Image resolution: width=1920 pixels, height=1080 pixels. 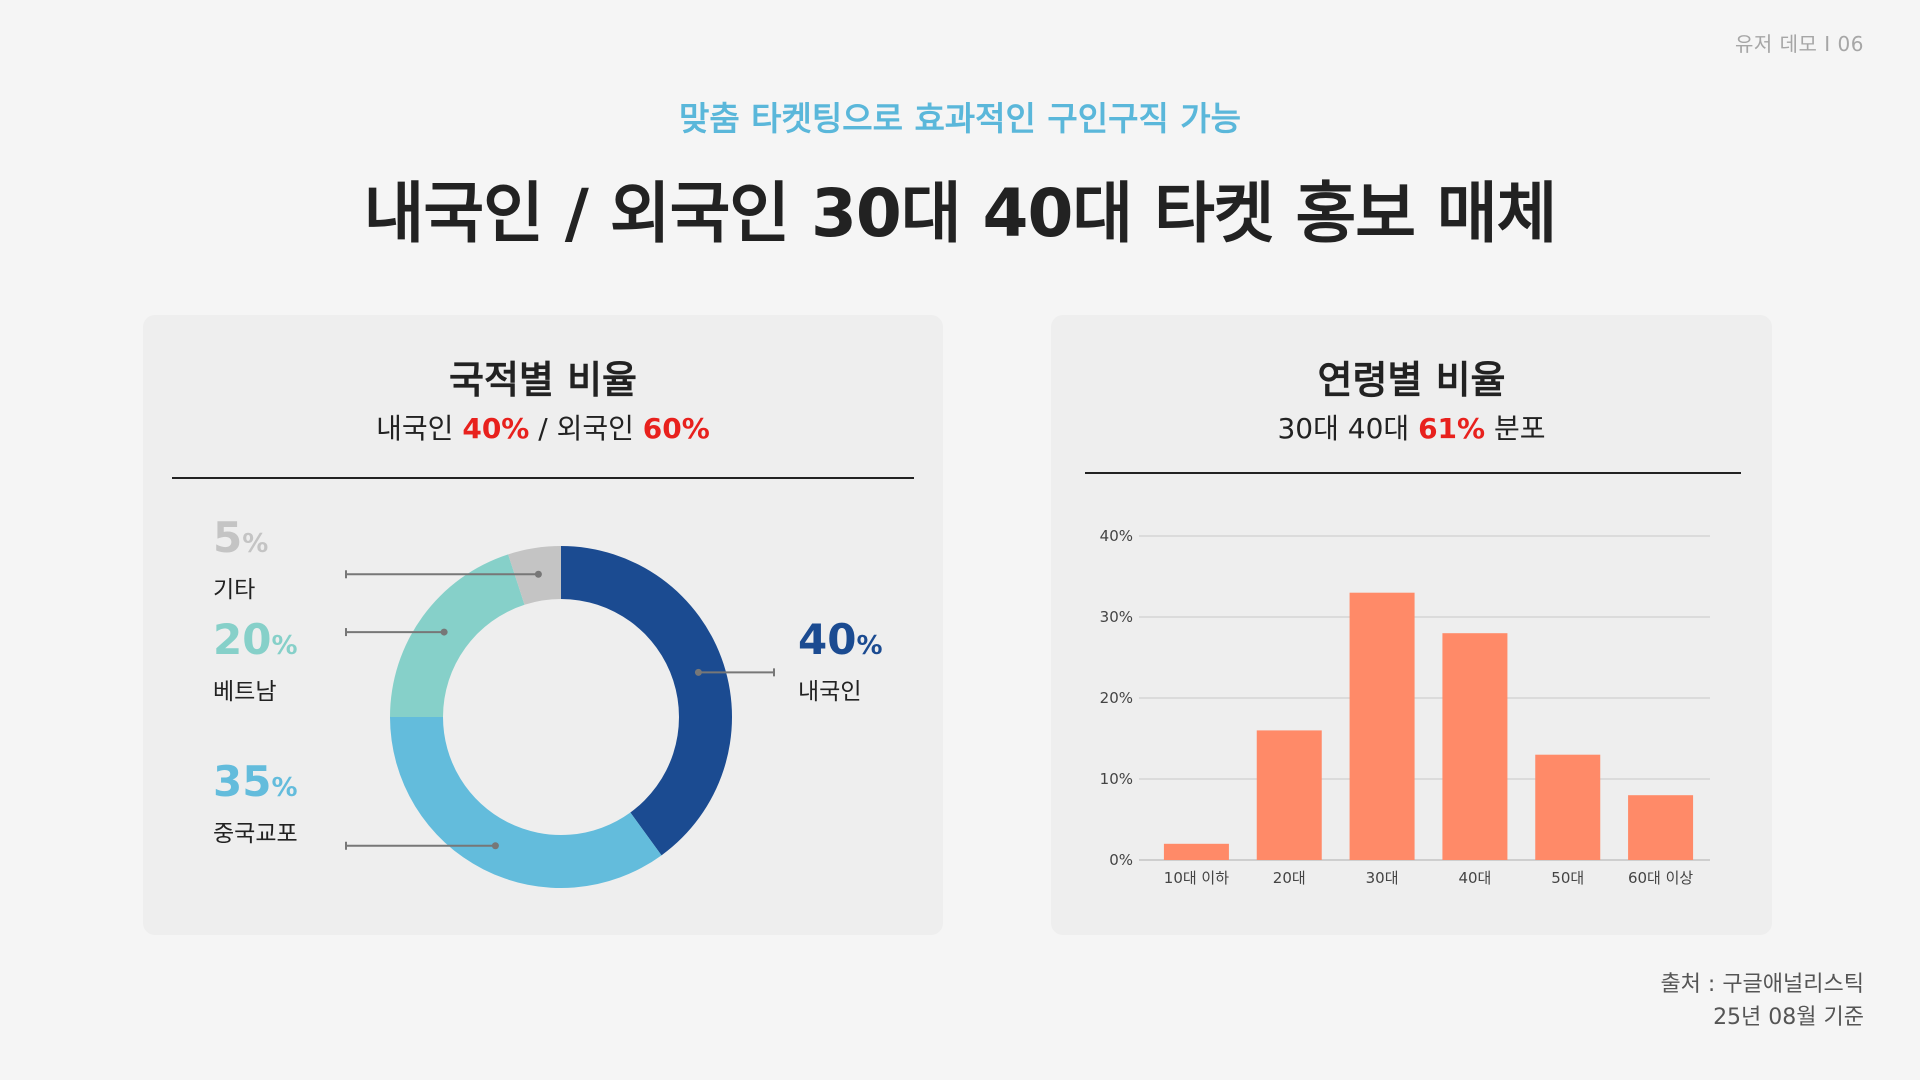 What do you see at coordinates (1121, 860) in the screenshot?
I see `y-tick-label: 0%` at bounding box center [1121, 860].